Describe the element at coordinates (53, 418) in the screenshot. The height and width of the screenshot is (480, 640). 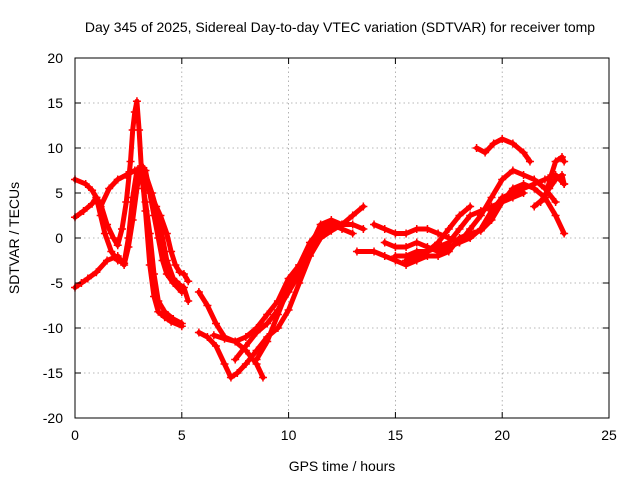
I see `y-tick-label: -20` at that location.